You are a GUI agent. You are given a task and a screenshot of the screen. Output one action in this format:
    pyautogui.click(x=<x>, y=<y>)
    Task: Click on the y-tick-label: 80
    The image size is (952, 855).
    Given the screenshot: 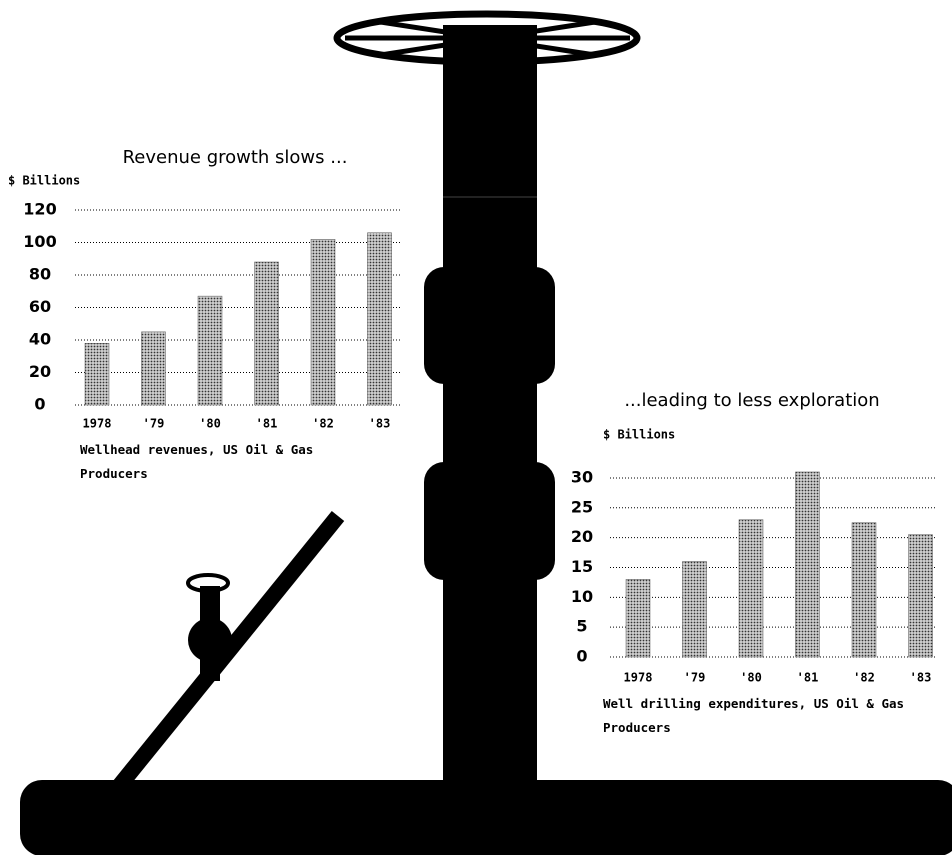 What is the action you would take?
    pyautogui.click(x=40, y=274)
    